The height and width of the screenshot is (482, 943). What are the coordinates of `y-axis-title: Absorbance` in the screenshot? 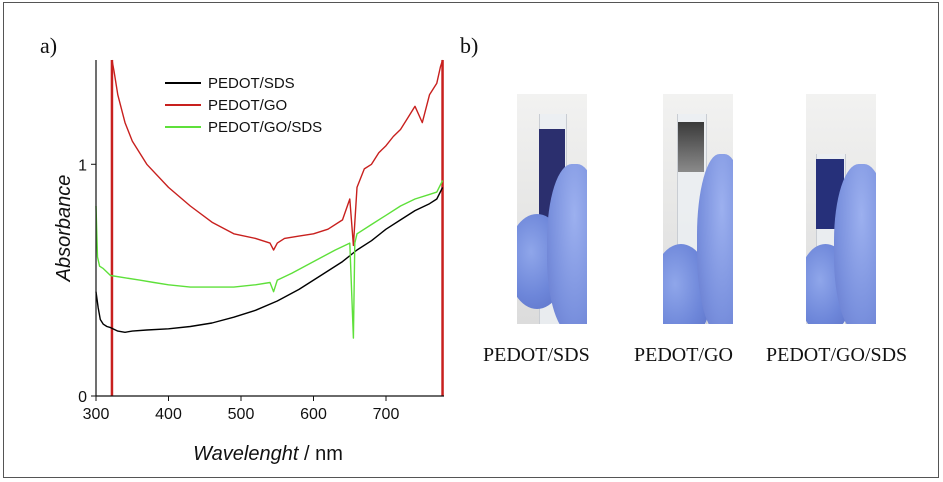 It's located at (64, 229).